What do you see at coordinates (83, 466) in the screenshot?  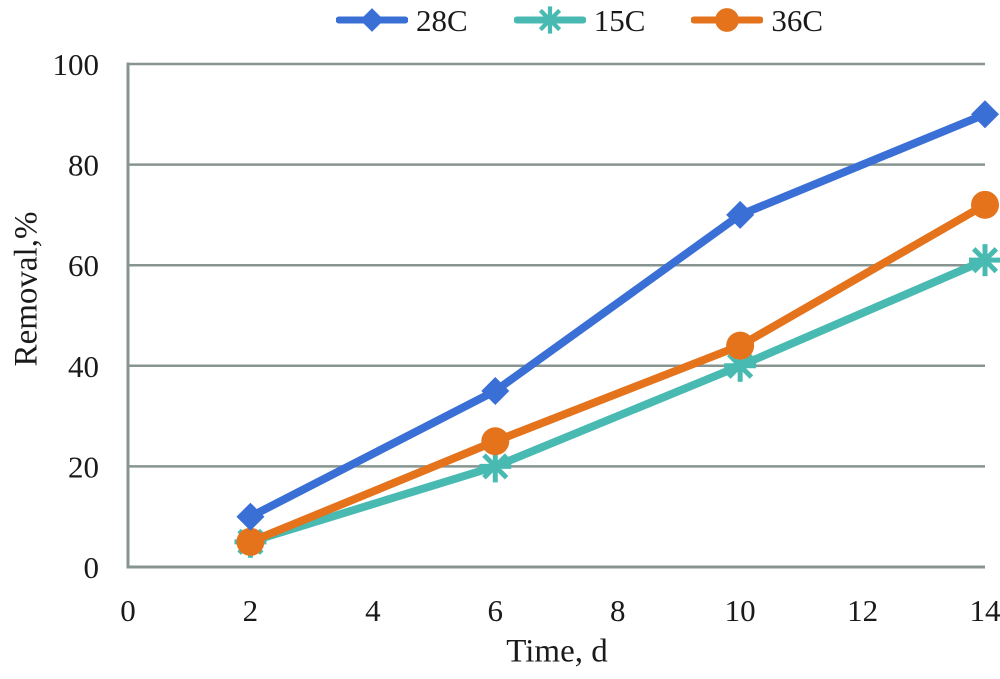 I see `y-tick-label-20: 20` at bounding box center [83, 466].